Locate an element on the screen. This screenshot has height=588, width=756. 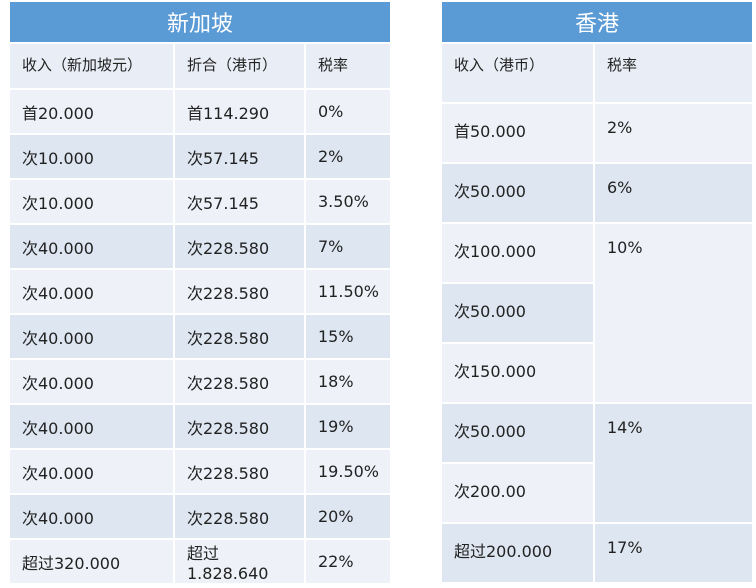
table-row: 次10.000 次57.145 2% is located at coordinates (200, 156).